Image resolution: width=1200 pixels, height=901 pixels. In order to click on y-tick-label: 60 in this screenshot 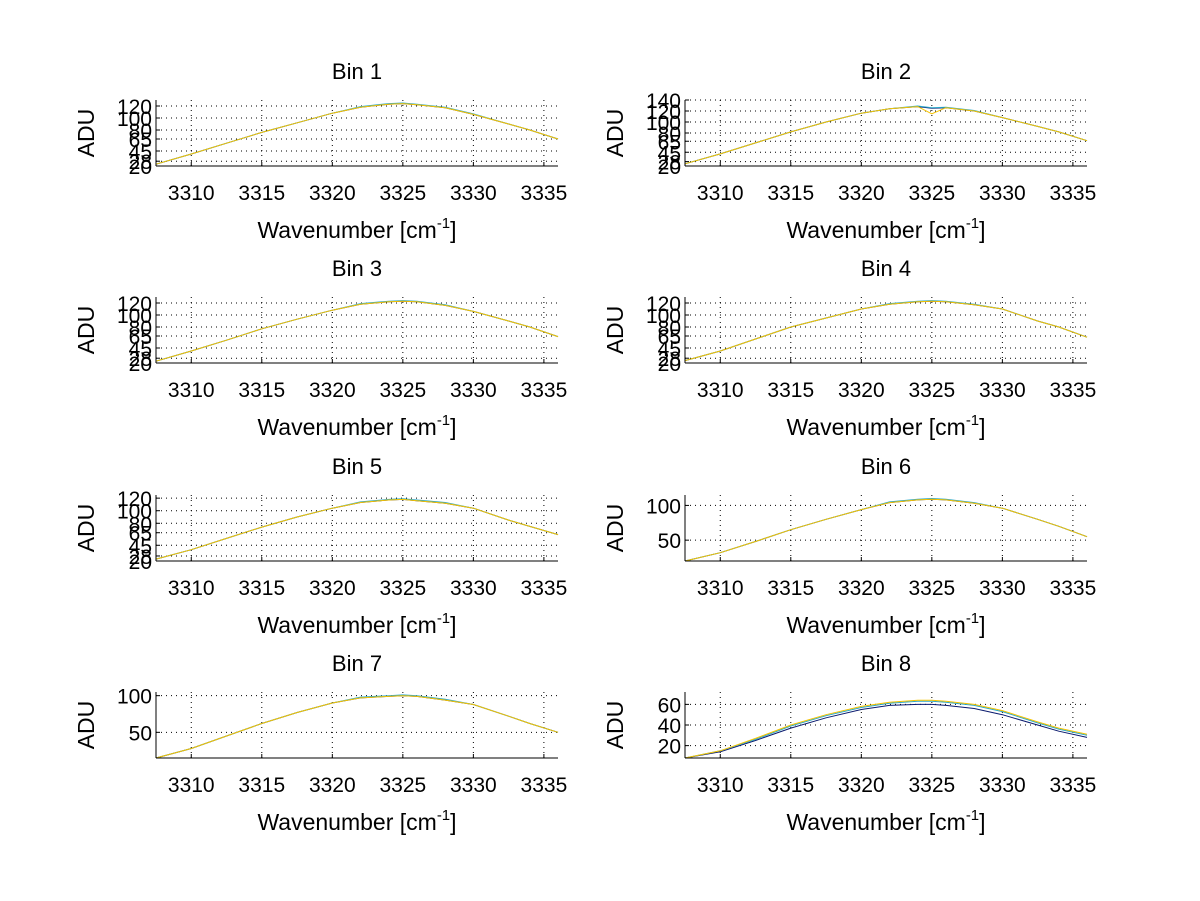, I will do `click(669, 705)`.